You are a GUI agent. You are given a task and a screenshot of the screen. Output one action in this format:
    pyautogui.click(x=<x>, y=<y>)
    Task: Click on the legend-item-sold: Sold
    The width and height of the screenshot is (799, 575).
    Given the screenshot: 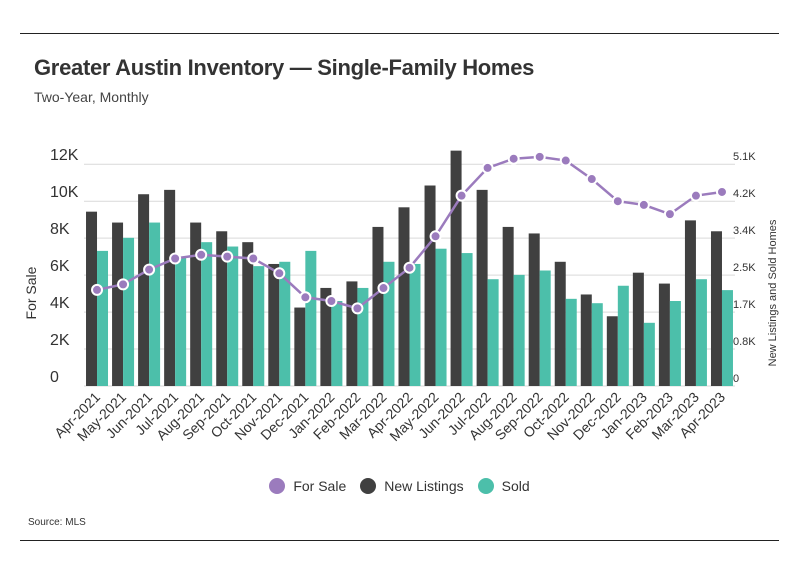 What is the action you would take?
    pyautogui.click(x=503, y=486)
    